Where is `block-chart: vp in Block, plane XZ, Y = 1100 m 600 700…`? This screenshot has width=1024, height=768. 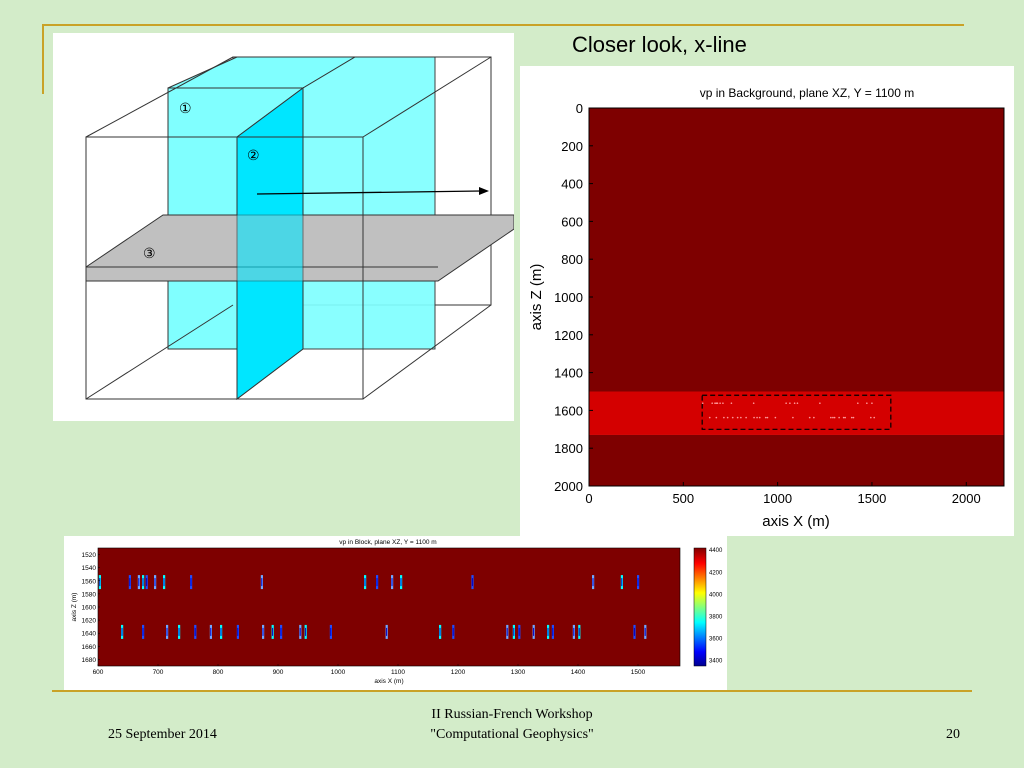
block-chart: vp in Block, plane XZ, Y = 1100 m 600 700… is located at coordinates (397, 612).